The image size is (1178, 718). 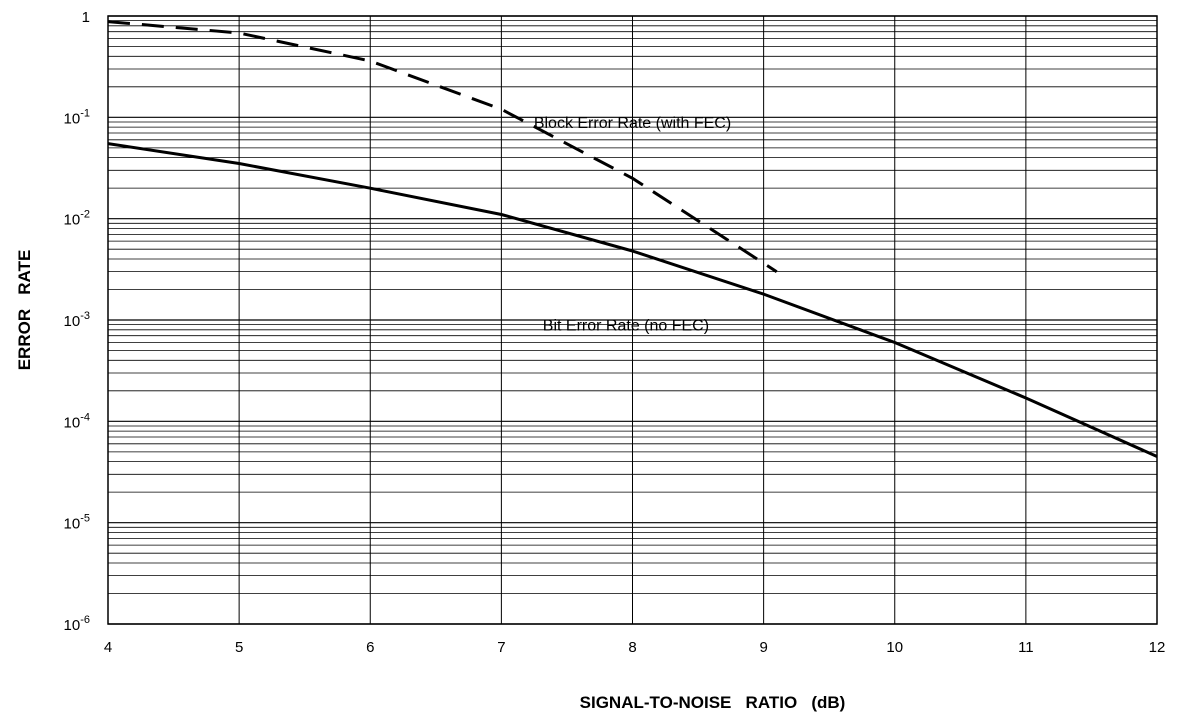 I want to click on y-tick-label: 10⁻⁵, so click(x=77, y=523).